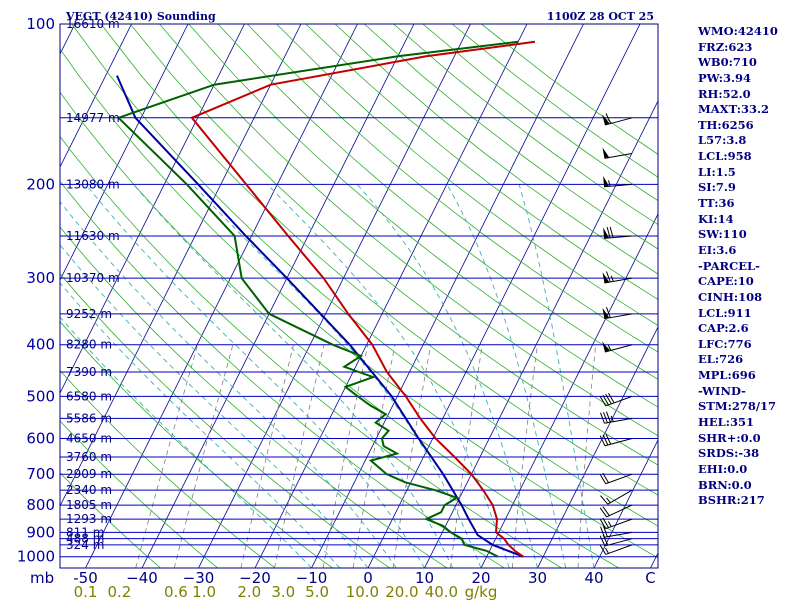  Describe the element at coordinates (85, 532) in the screenshot. I see `height-label: 811 m` at that location.